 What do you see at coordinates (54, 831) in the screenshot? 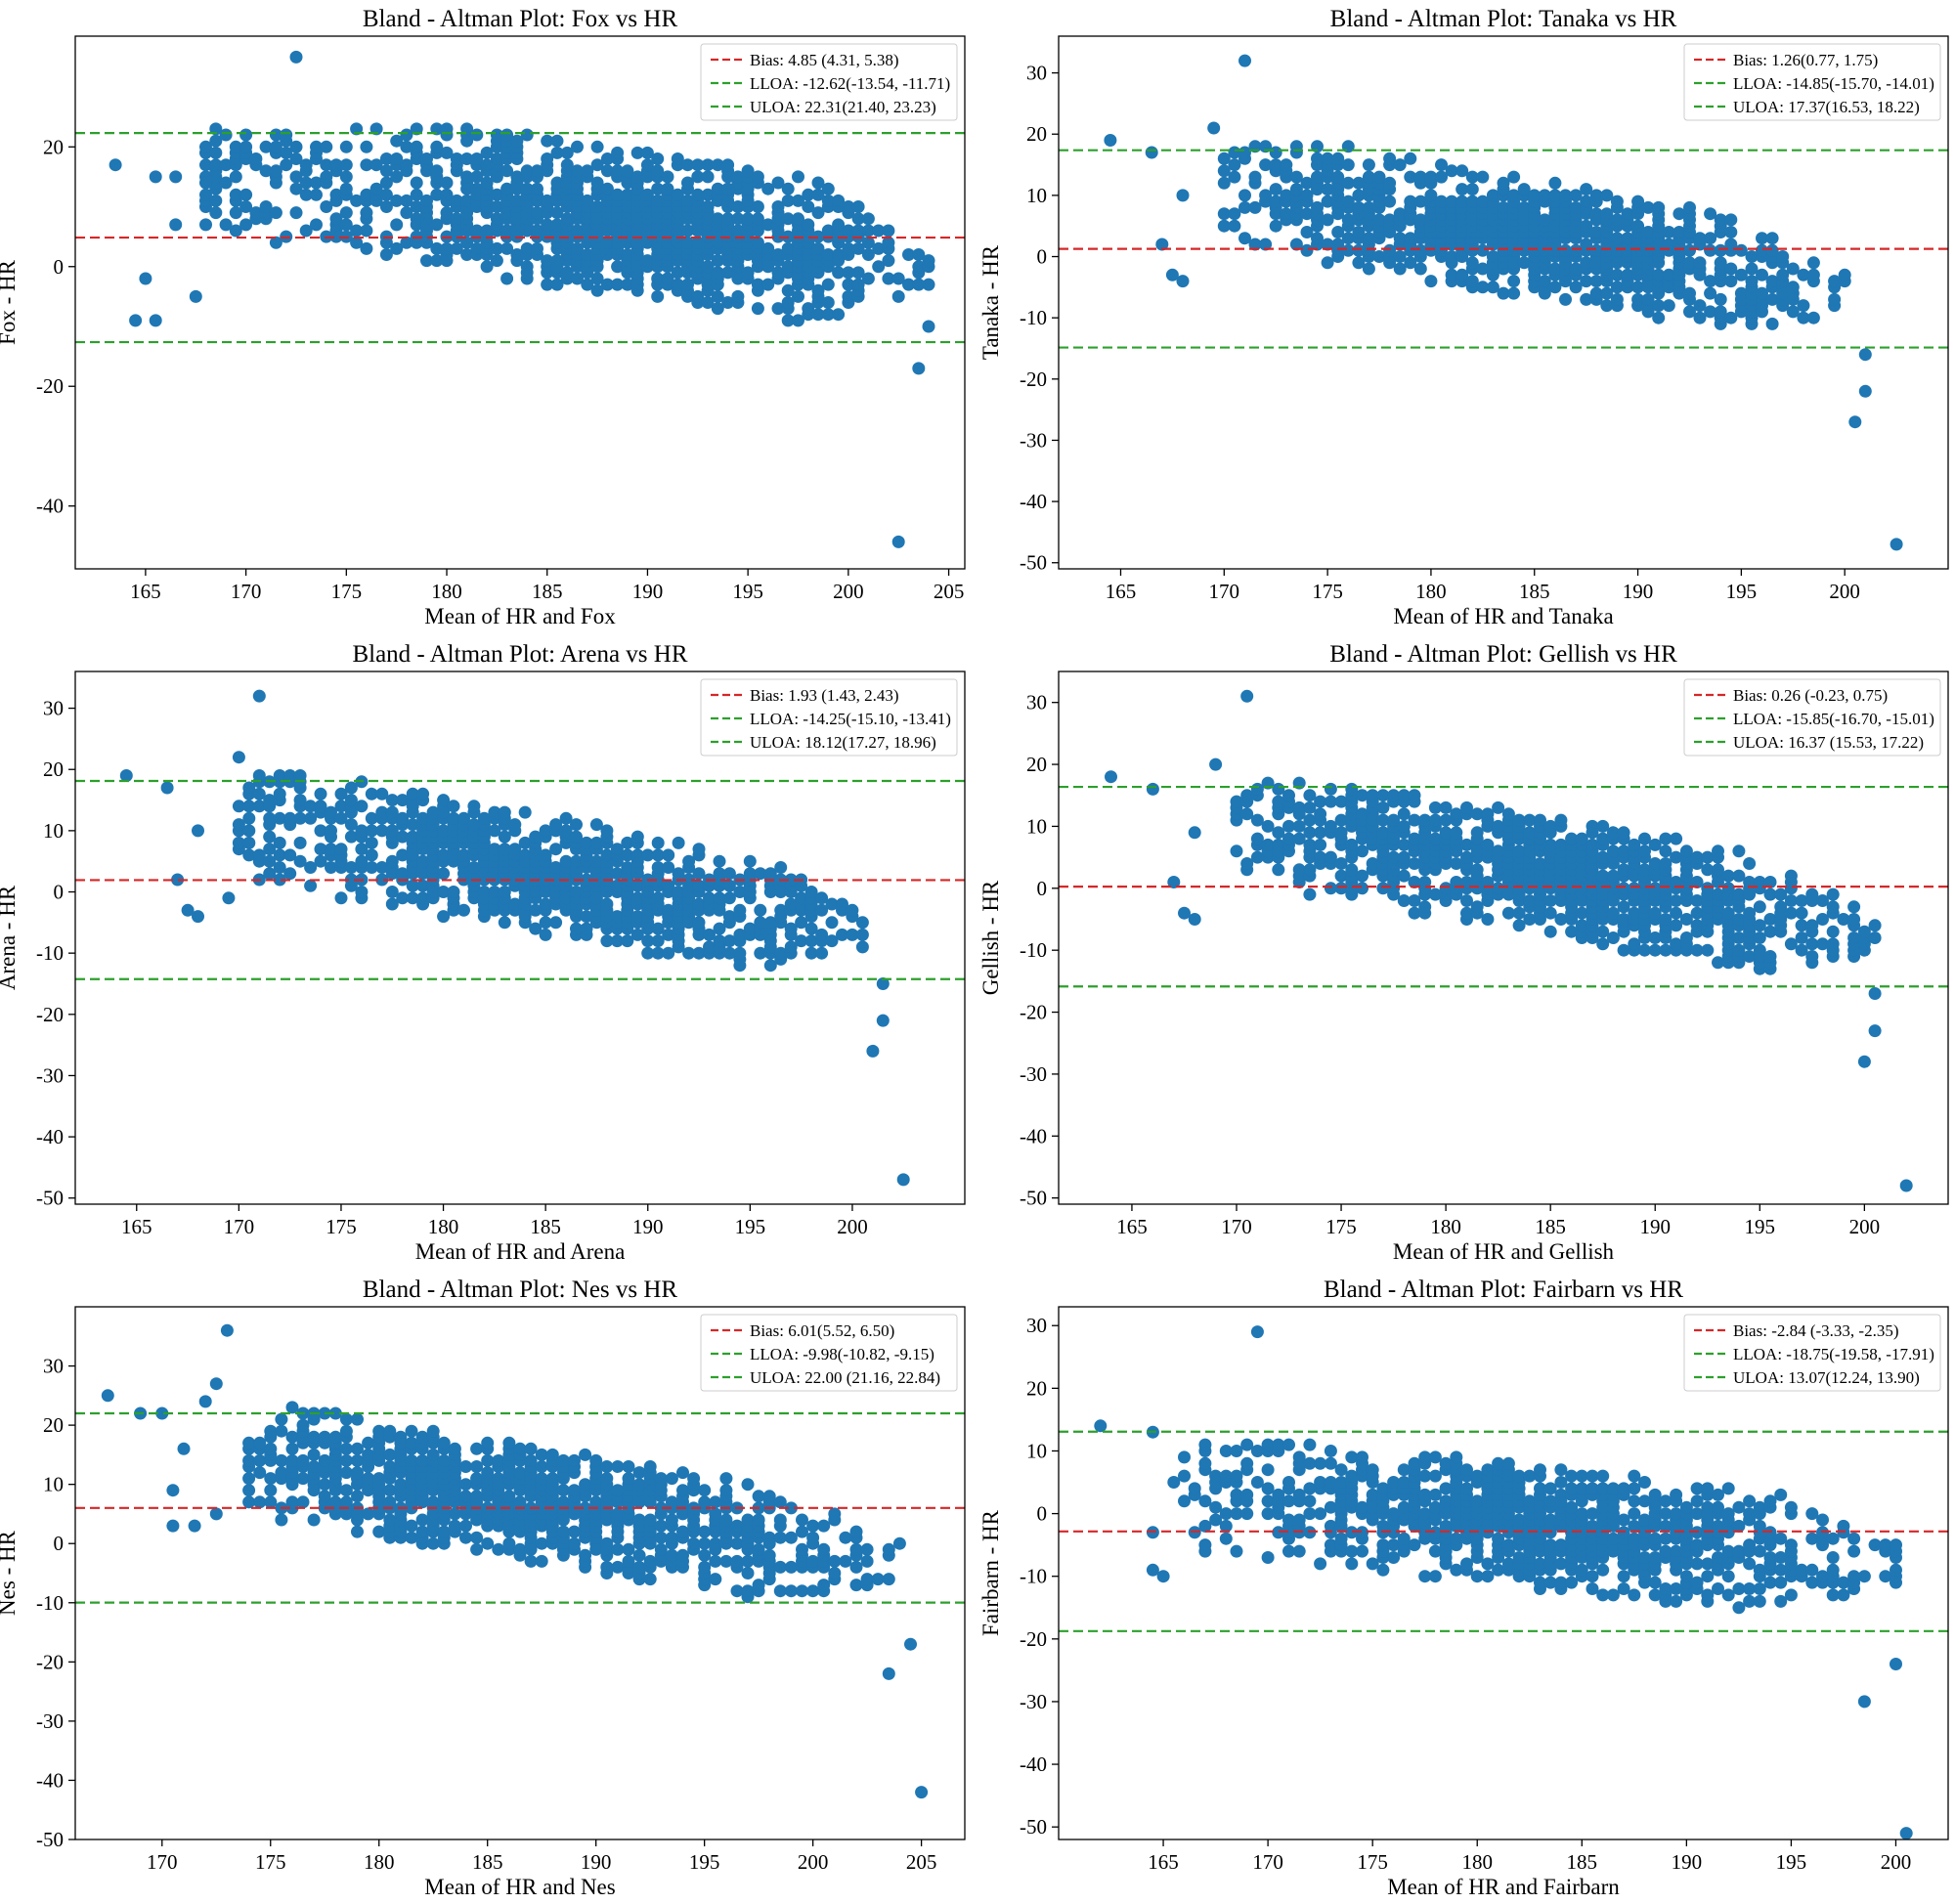
I see `y-tick-label: 10` at bounding box center [54, 831].